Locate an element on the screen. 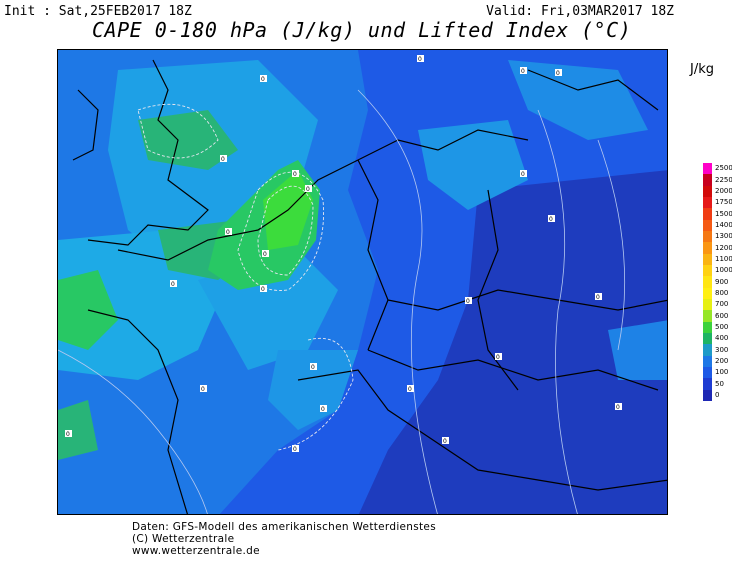 The height and width of the screenshot is (565, 732). legend-label: 50 is located at coordinates (719, 383).